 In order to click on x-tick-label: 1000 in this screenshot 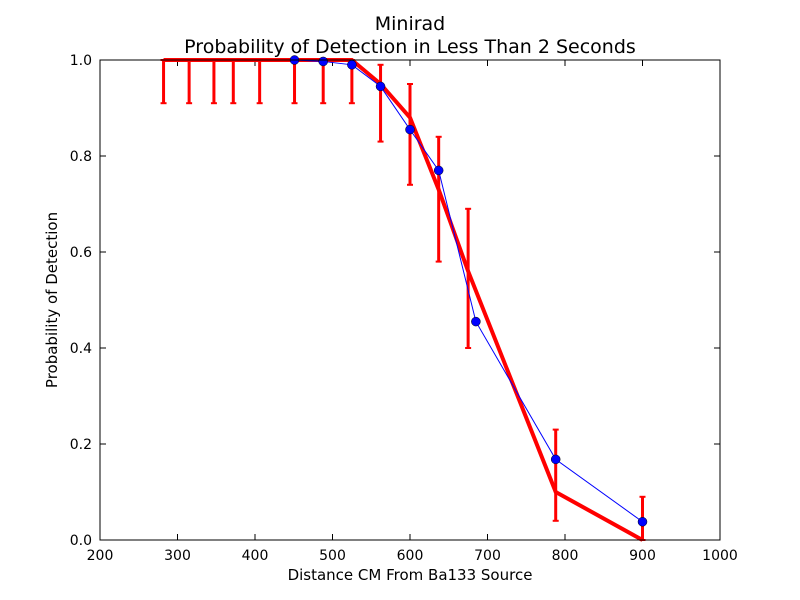, I will do `click(720, 556)`.